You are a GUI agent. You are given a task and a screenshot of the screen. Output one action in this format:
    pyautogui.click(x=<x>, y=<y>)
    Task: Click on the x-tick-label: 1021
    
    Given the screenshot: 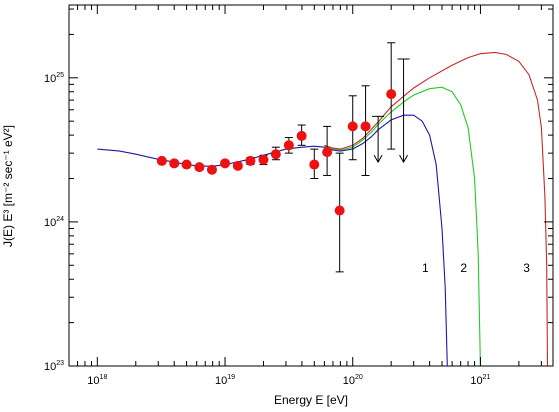 What is the action you would take?
    pyautogui.click(x=480, y=380)
    